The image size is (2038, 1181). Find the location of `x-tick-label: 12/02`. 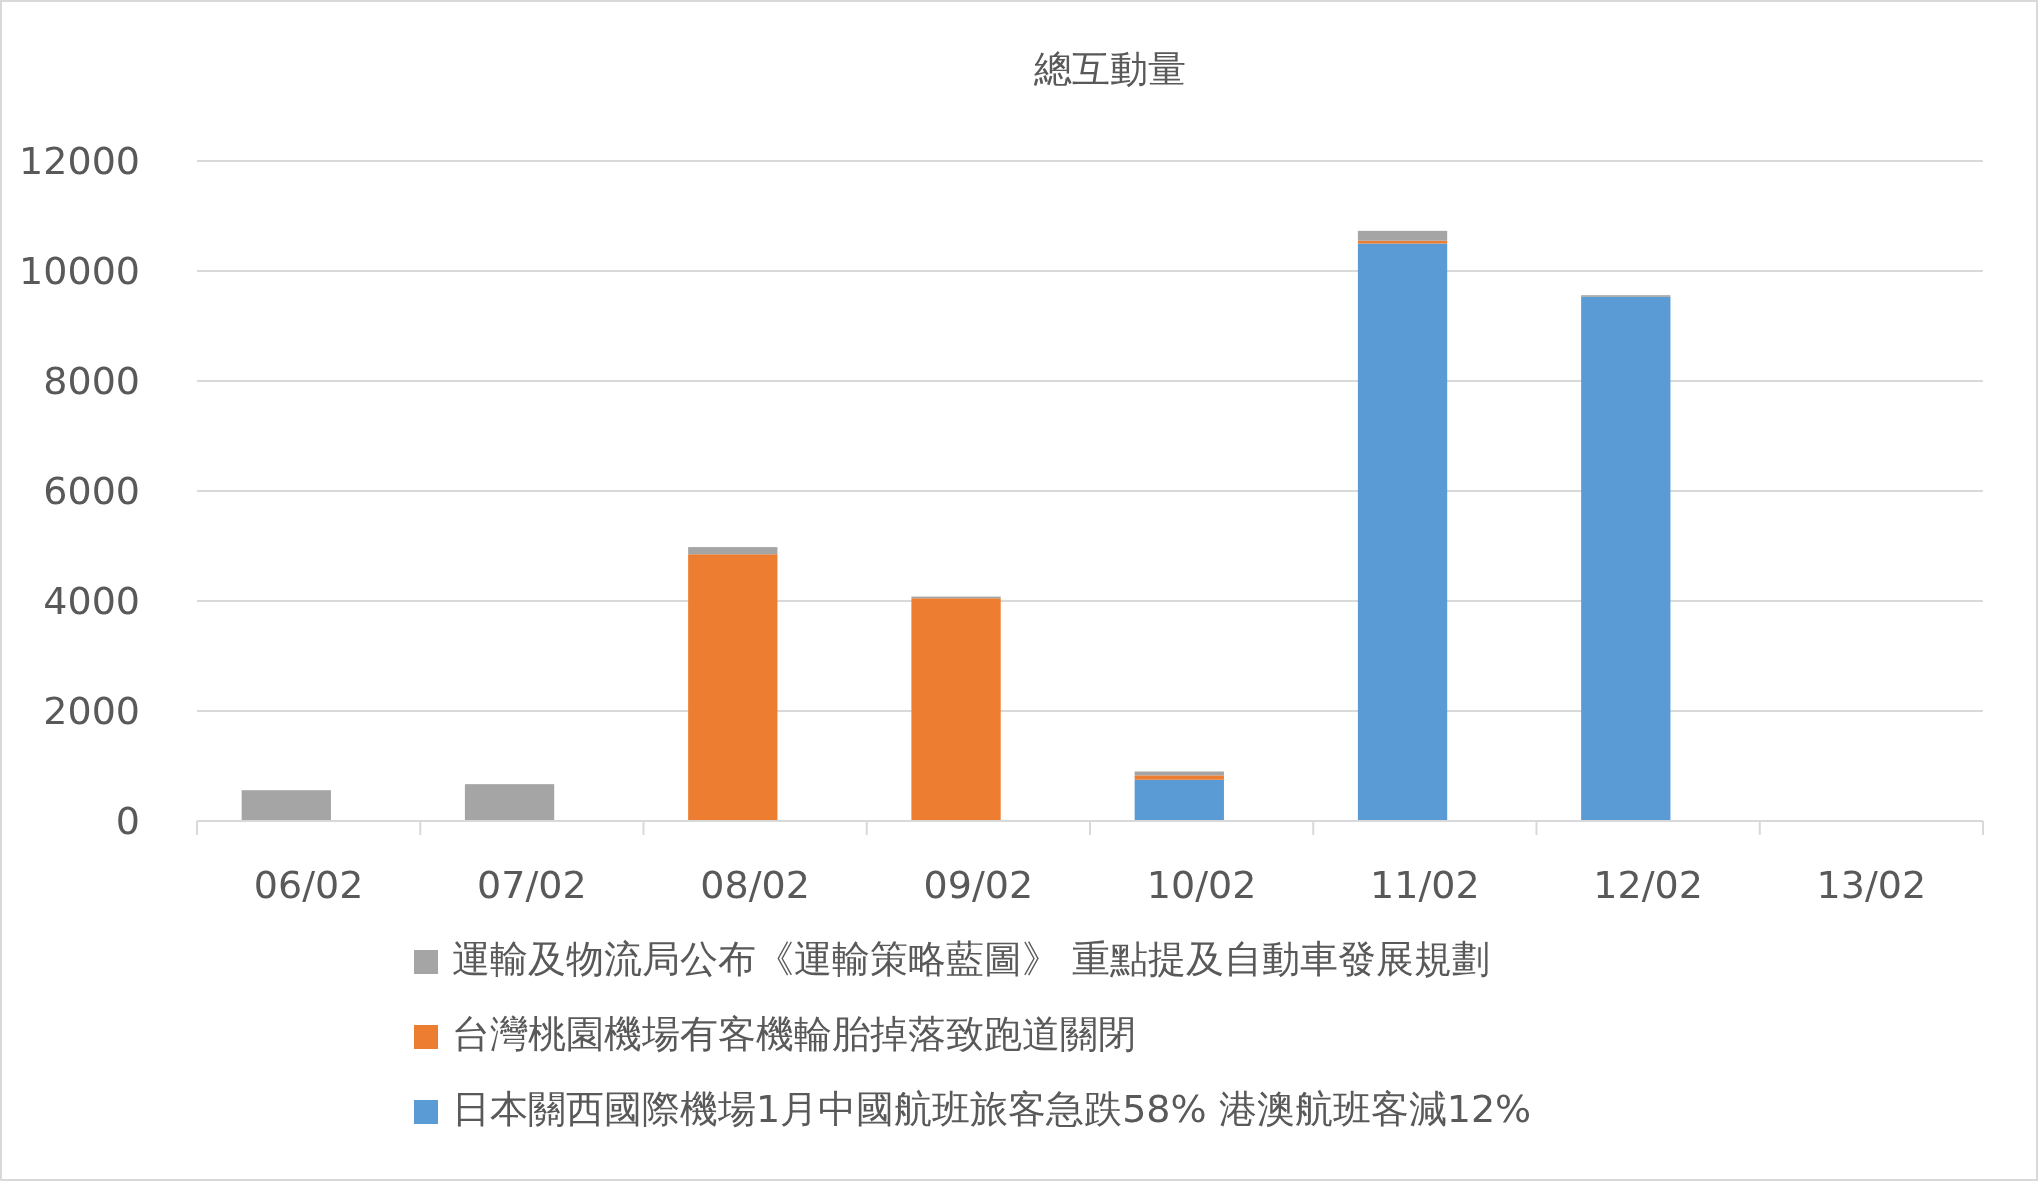

x-tick-label: 12/02 is located at coordinates (1648, 885).